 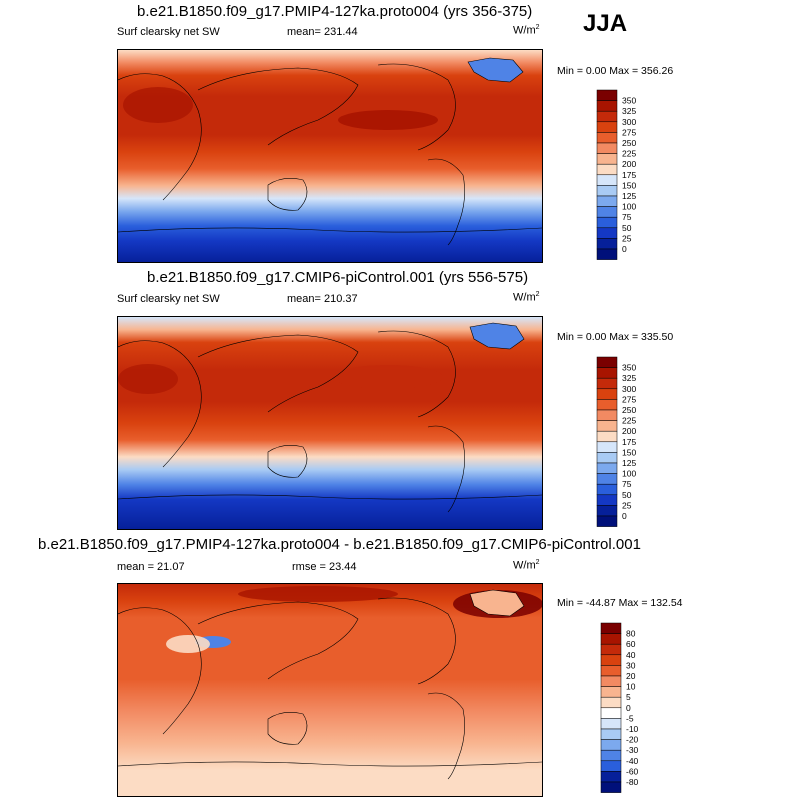 I want to click on colorbar-2-tick-label: 50, so click(x=627, y=495).